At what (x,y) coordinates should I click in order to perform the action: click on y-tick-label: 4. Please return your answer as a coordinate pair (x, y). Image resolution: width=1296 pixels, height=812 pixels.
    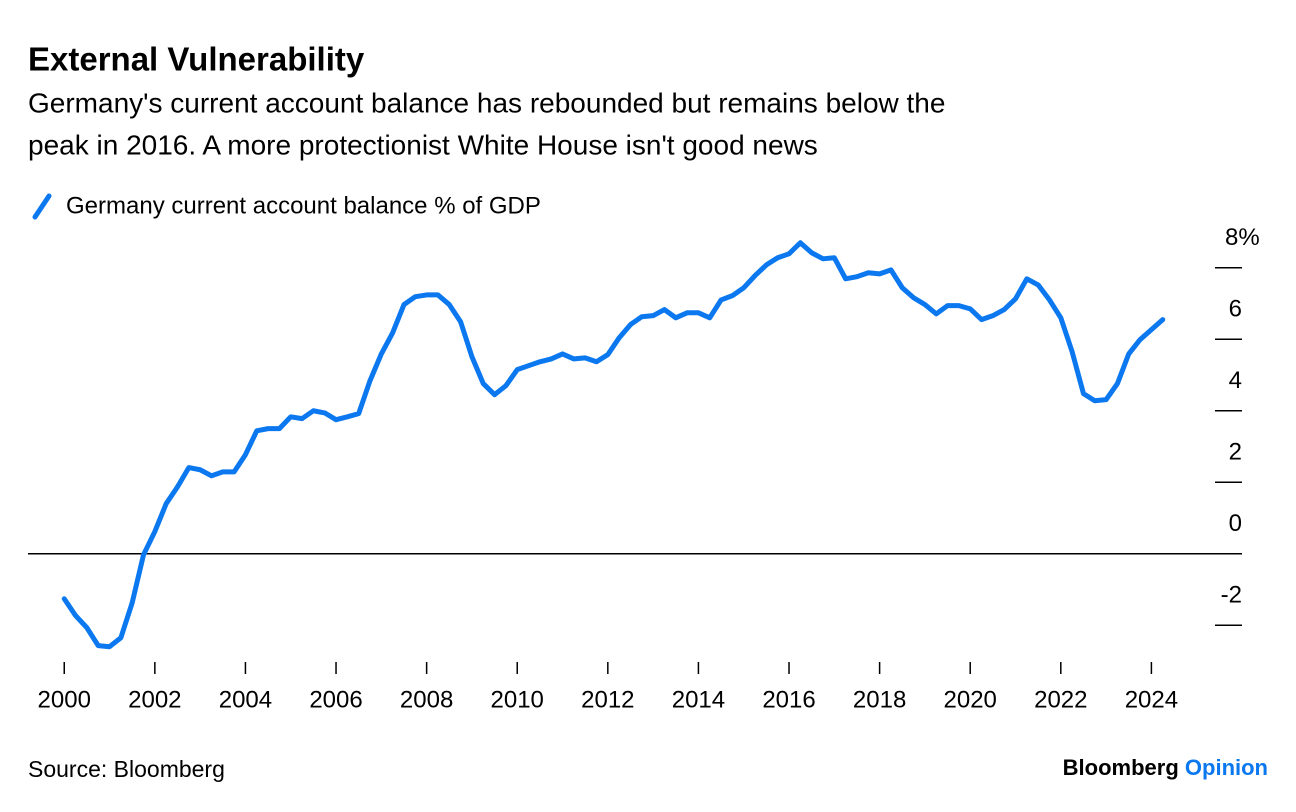
    Looking at the image, I should click on (1235, 380).